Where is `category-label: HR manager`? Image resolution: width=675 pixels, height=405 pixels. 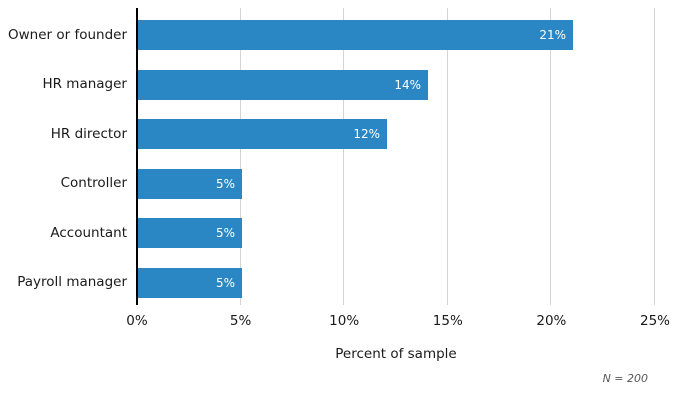
category-label: HR manager is located at coordinates (84, 84).